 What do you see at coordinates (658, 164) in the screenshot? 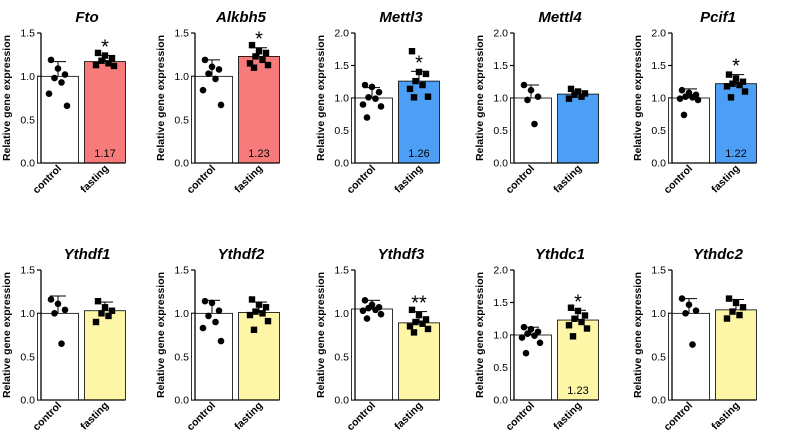
I see `pcif1-y-tick-label: 0.0` at bounding box center [658, 164].